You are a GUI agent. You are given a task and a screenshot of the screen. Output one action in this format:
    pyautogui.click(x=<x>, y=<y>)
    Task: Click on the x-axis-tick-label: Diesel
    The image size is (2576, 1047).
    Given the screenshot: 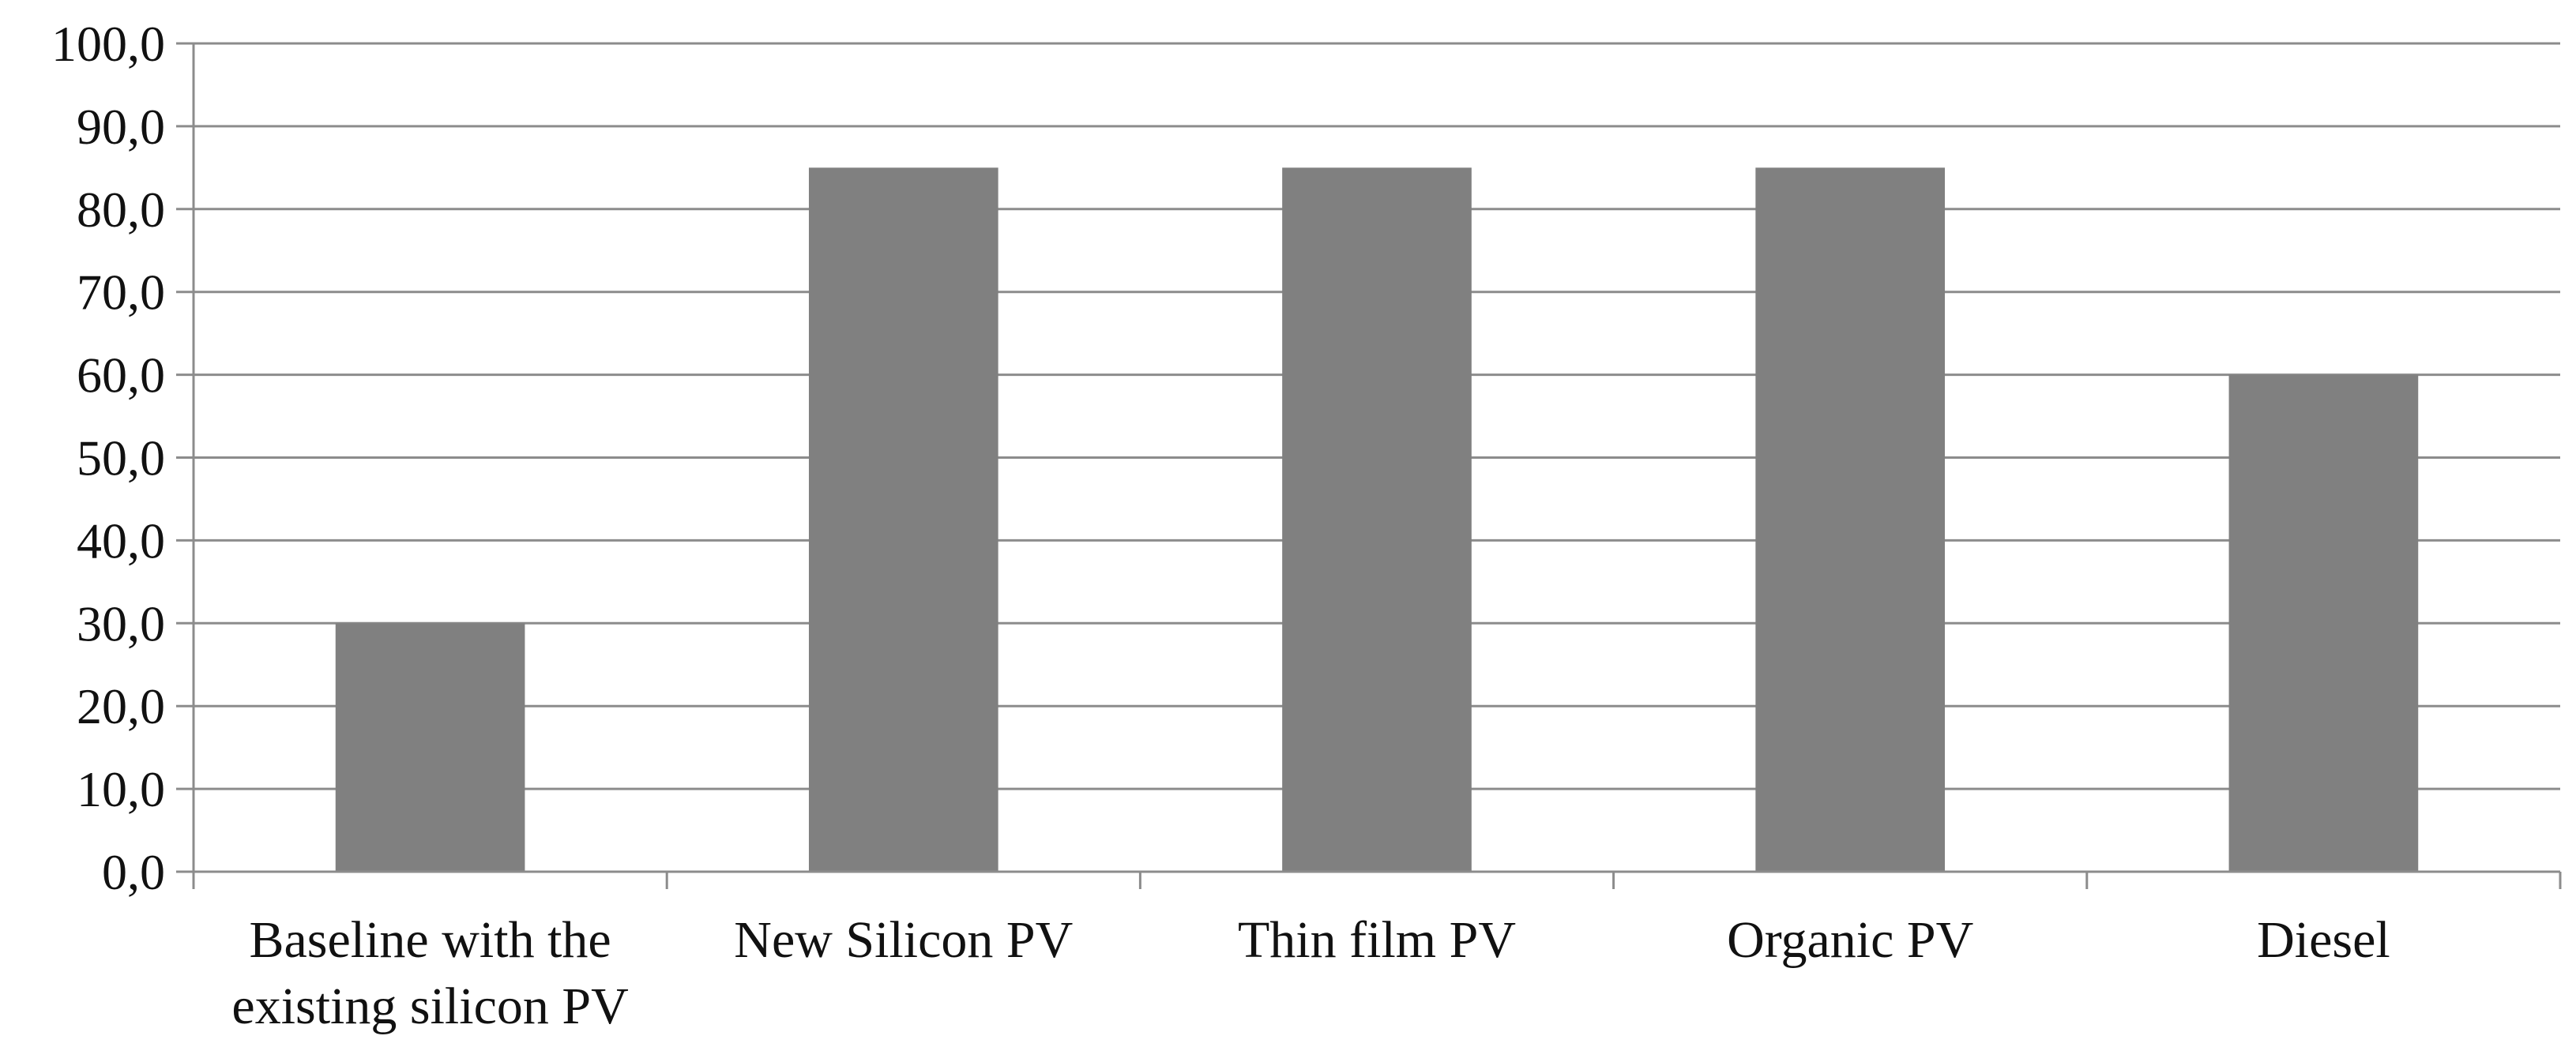 What is the action you would take?
    pyautogui.click(x=2324, y=940)
    